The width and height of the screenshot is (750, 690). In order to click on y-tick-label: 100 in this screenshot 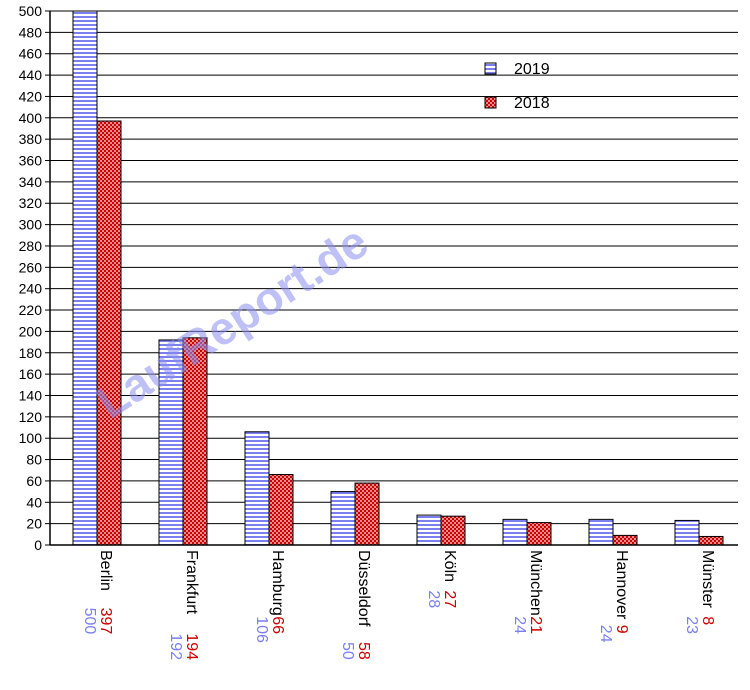, I will do `click(31, 438)`.